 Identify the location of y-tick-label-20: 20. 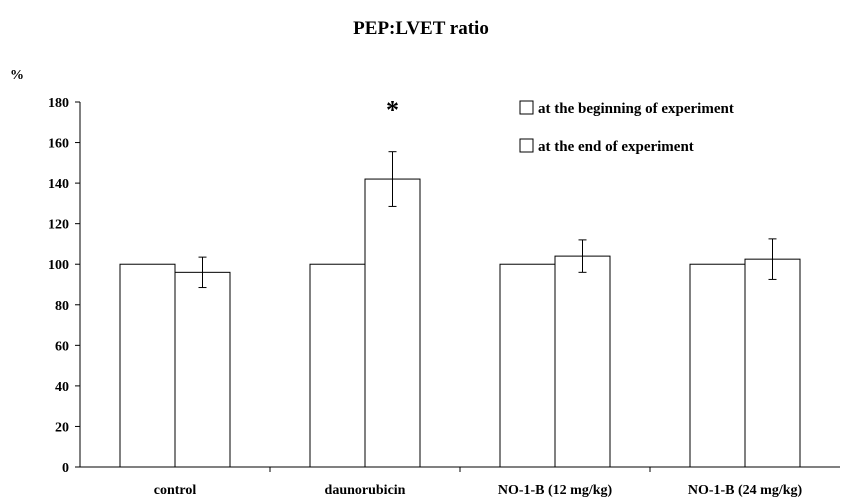
(62, 427).